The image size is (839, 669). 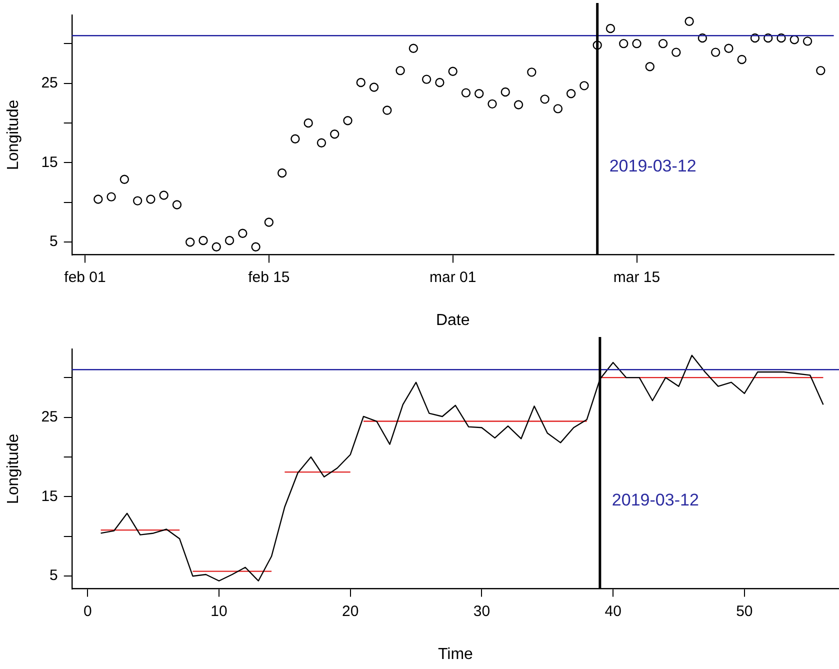 I want to click on x-tick-label: 10, so click(x=219, y=611).